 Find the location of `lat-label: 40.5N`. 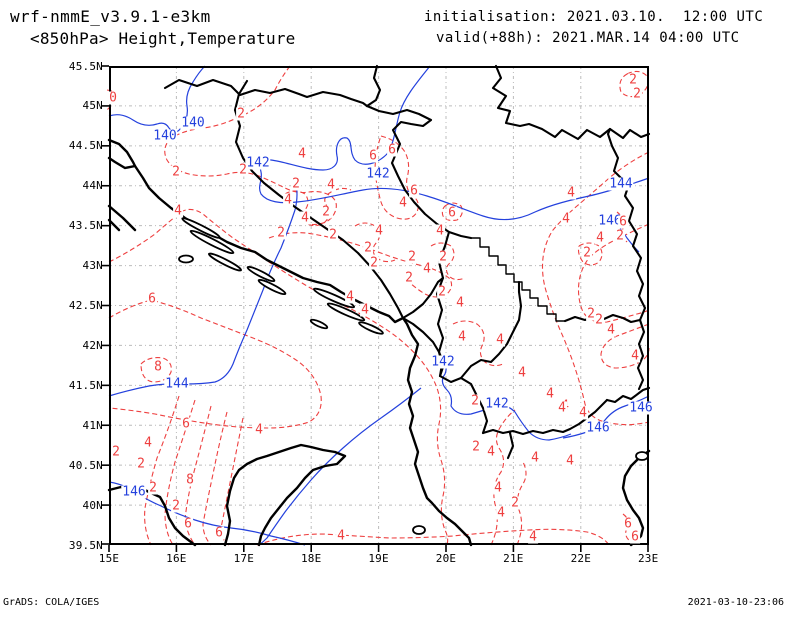

lat-label: 40.5N is located at coordinates (85, 465).